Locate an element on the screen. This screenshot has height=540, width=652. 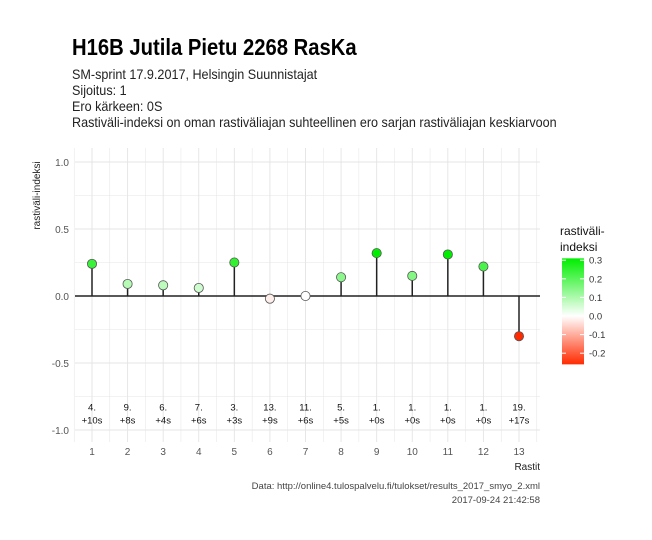
x-tick-label: 10 is located at coordinates (413, 452).